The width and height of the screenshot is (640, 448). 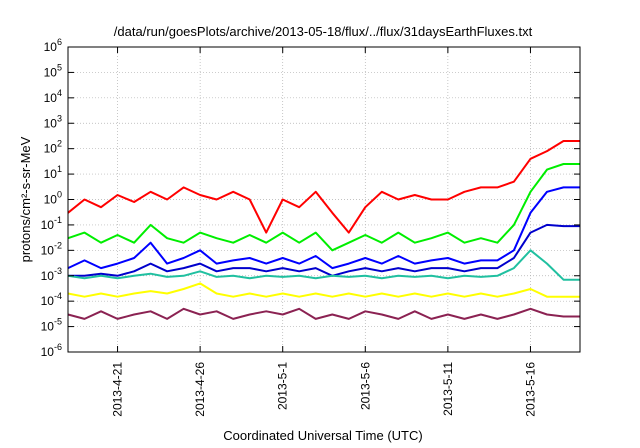 What do you see at coordinates (53, 121) in the screenshot?
I see `y-tick-label: 10³` at bounding box center [53, 121].